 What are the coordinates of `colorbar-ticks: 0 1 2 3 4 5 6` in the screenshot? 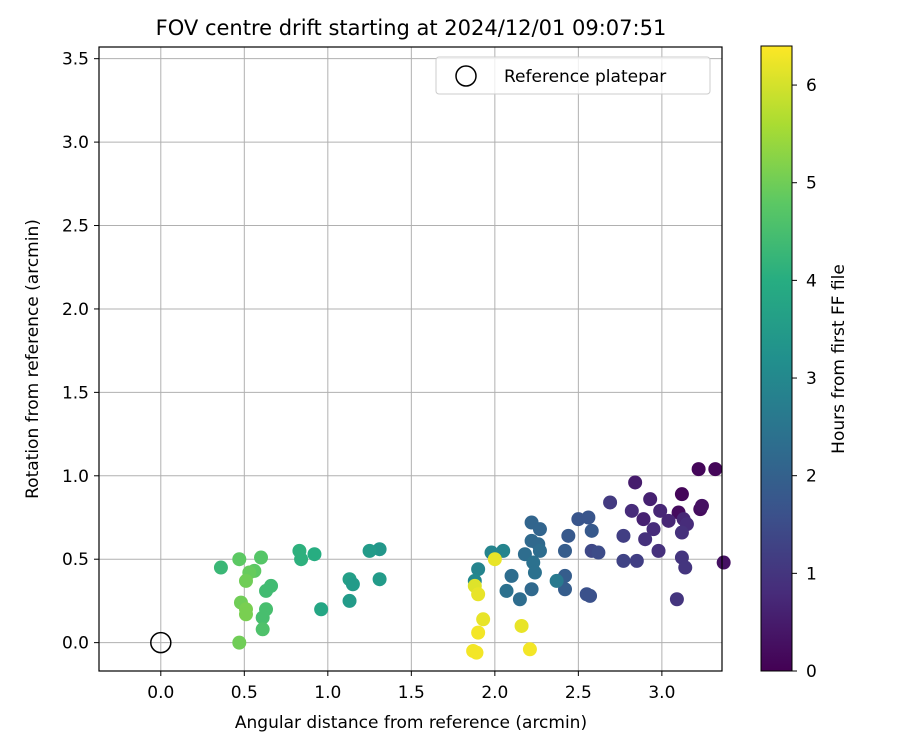 It's located at (804, 379).